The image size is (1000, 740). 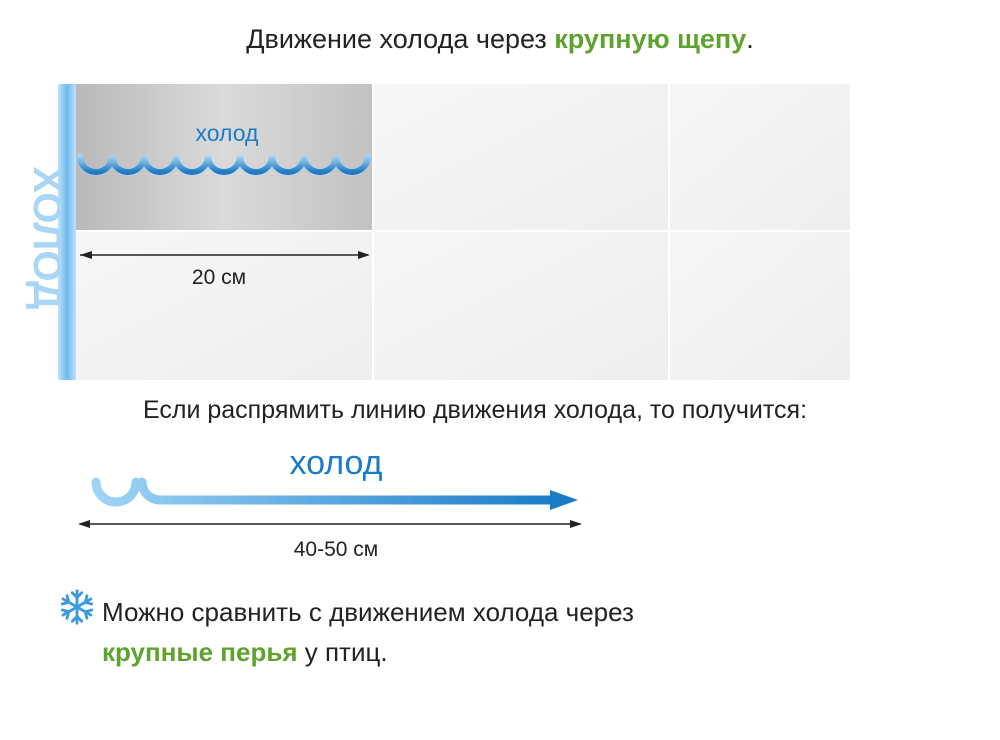 I want to click on measure-40-50cm: 40-50 см, so click(x=330, y=540).